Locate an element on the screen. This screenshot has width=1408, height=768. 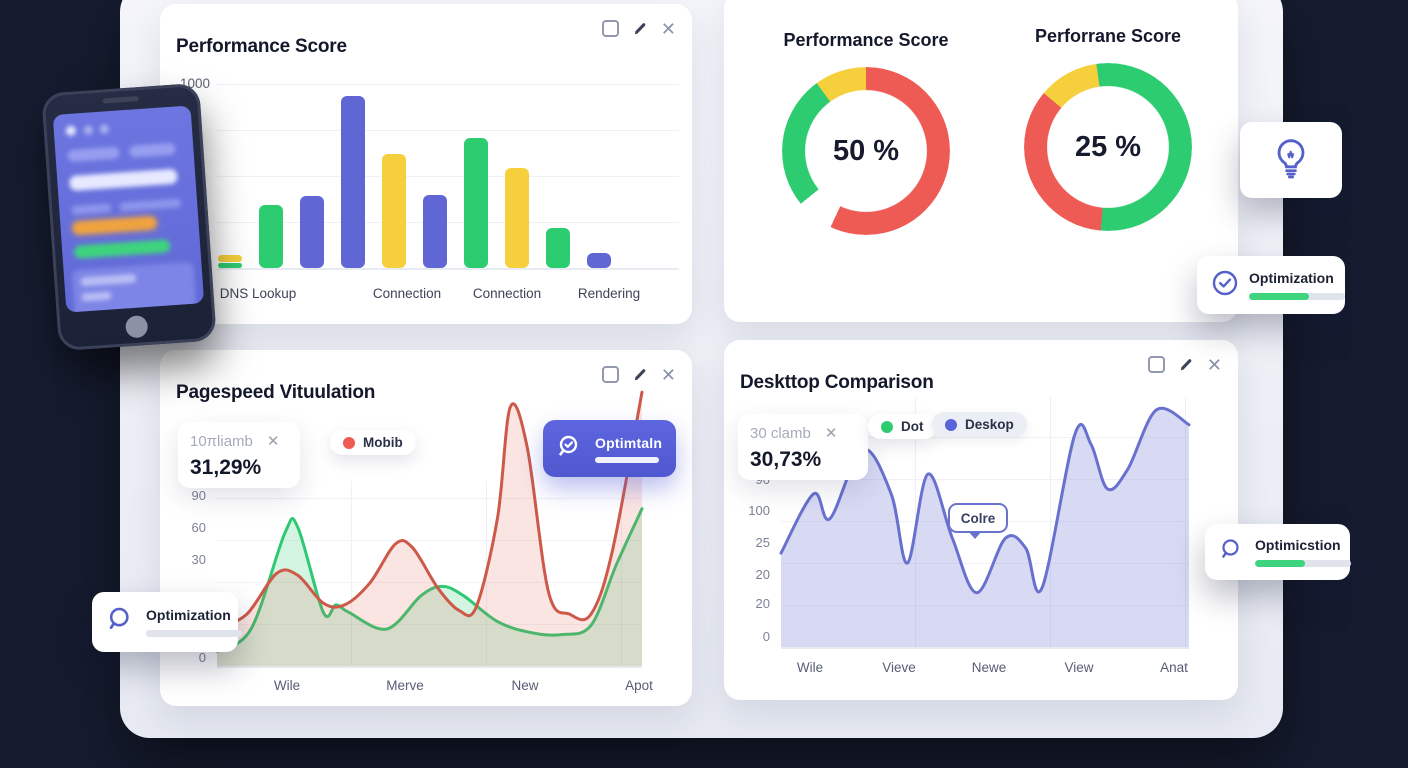
optimize-button-label: Optimtaln is located at coordinates (629, 442).